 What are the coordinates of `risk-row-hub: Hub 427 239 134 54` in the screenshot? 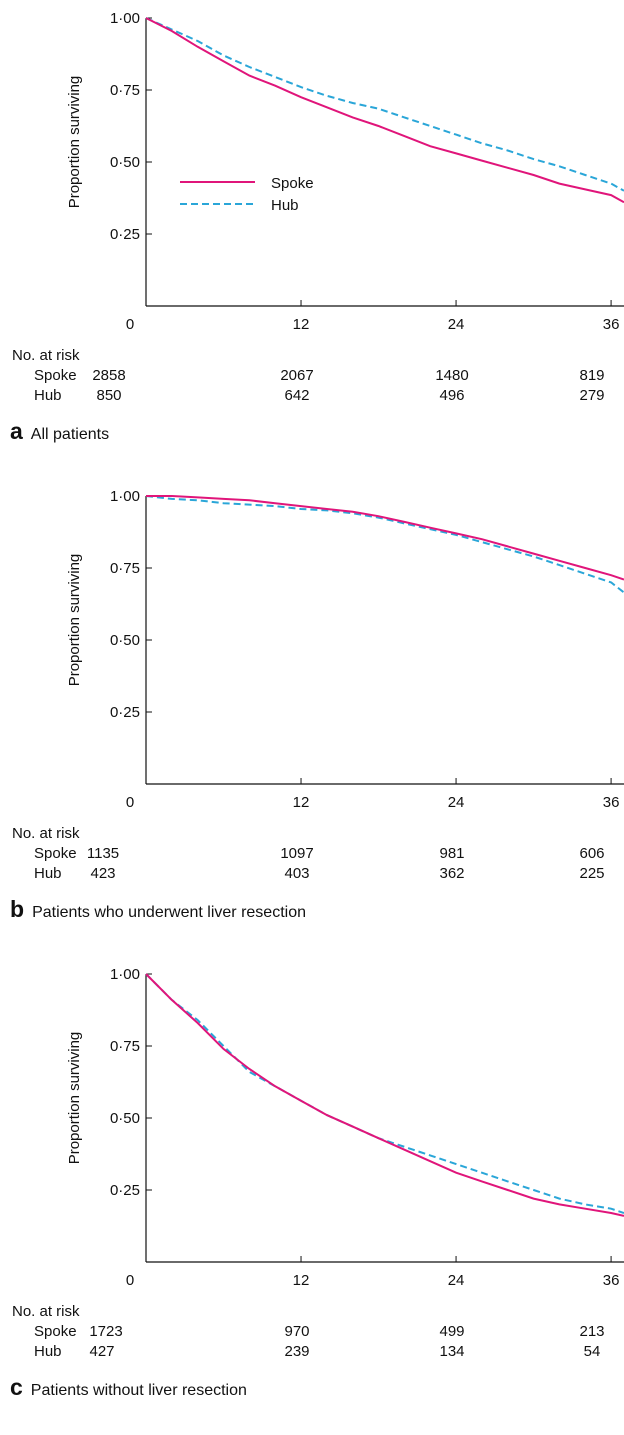 It's located at (312, 1353).